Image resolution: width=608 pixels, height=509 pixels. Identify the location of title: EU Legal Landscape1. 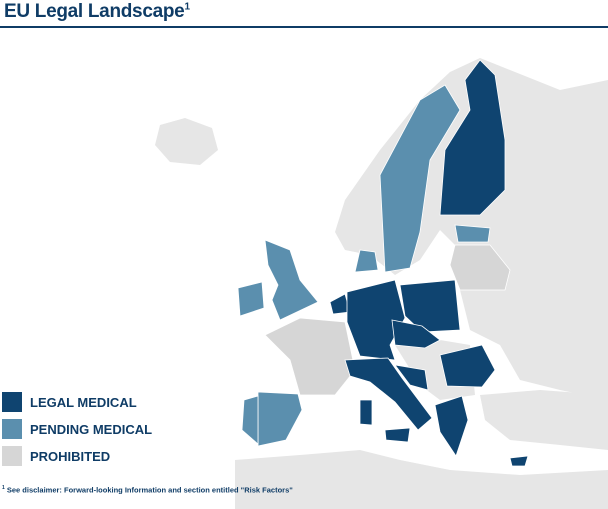
(97, 12).